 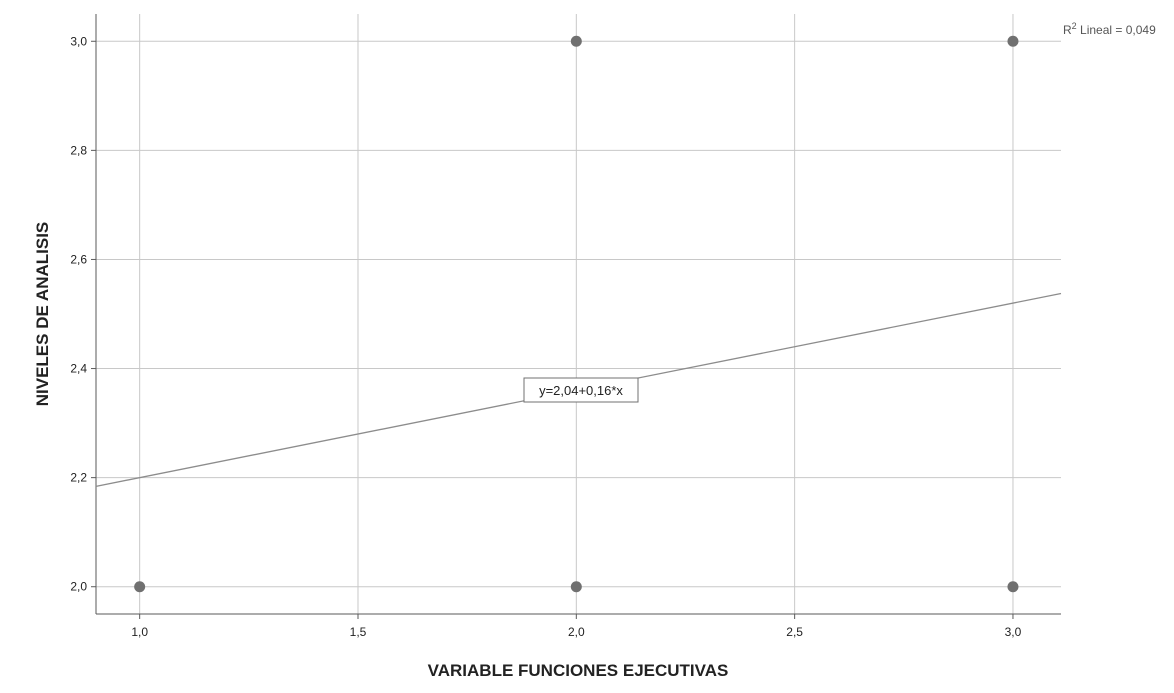 I want to click on fit-equation-box: y=2,04+0,16*x, so click(x=581, y=390).